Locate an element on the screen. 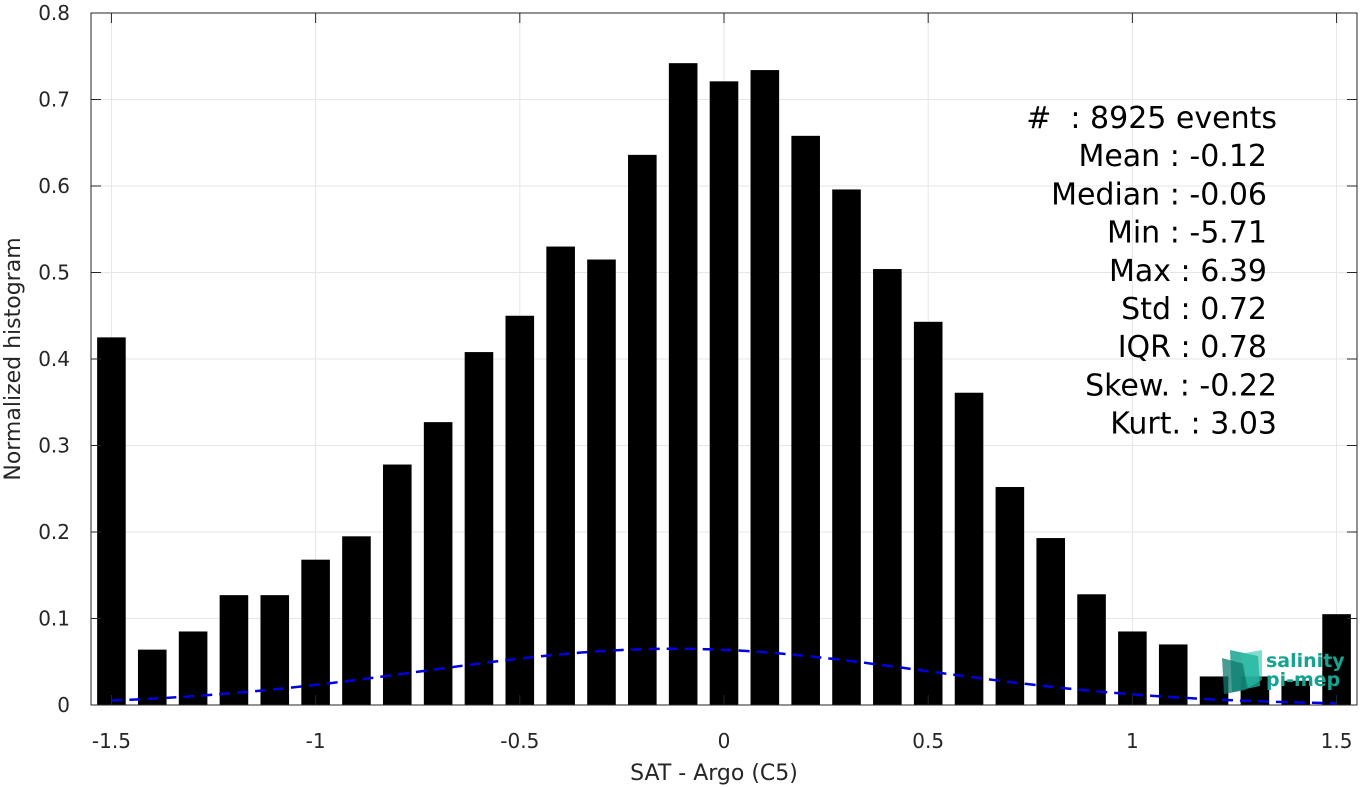 This screenshot has height=787, width=1367. x-tick-label: 1.5 is located at coordinates (1337, 741).